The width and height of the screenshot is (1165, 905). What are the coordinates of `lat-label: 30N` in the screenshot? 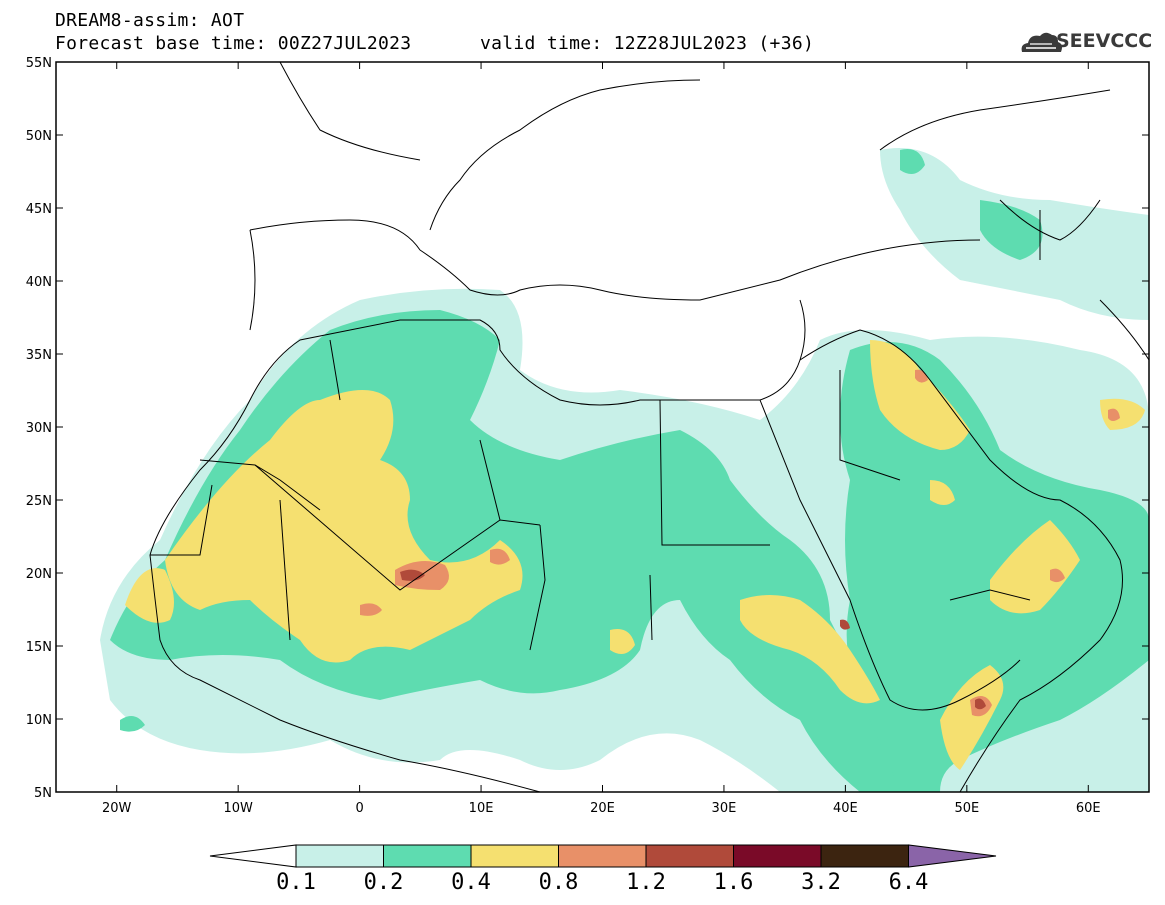 It's located at (39, 428).